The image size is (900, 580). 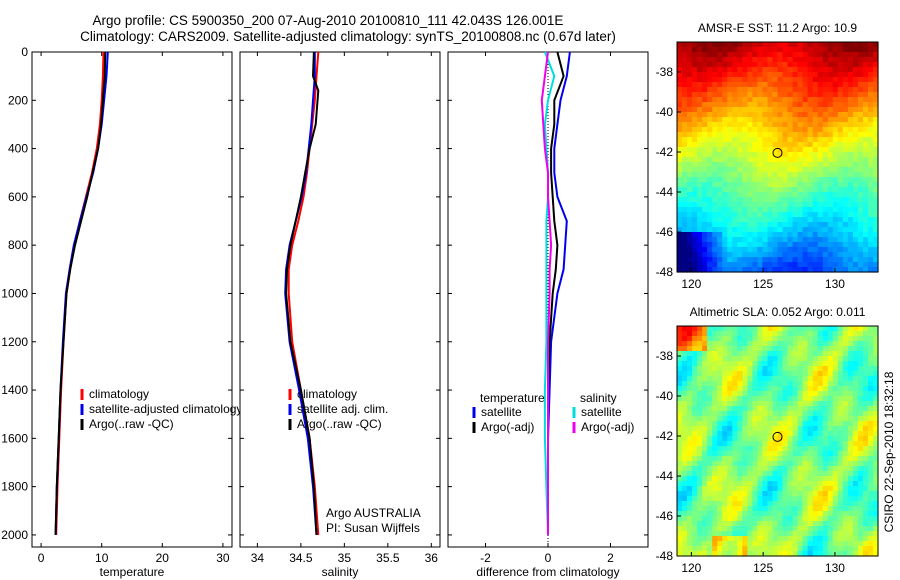 What do you see at coordinates (665, 556) in the screenshot?
I see `sla_map-ytick-label: -48` at bounding box center [665, 556].